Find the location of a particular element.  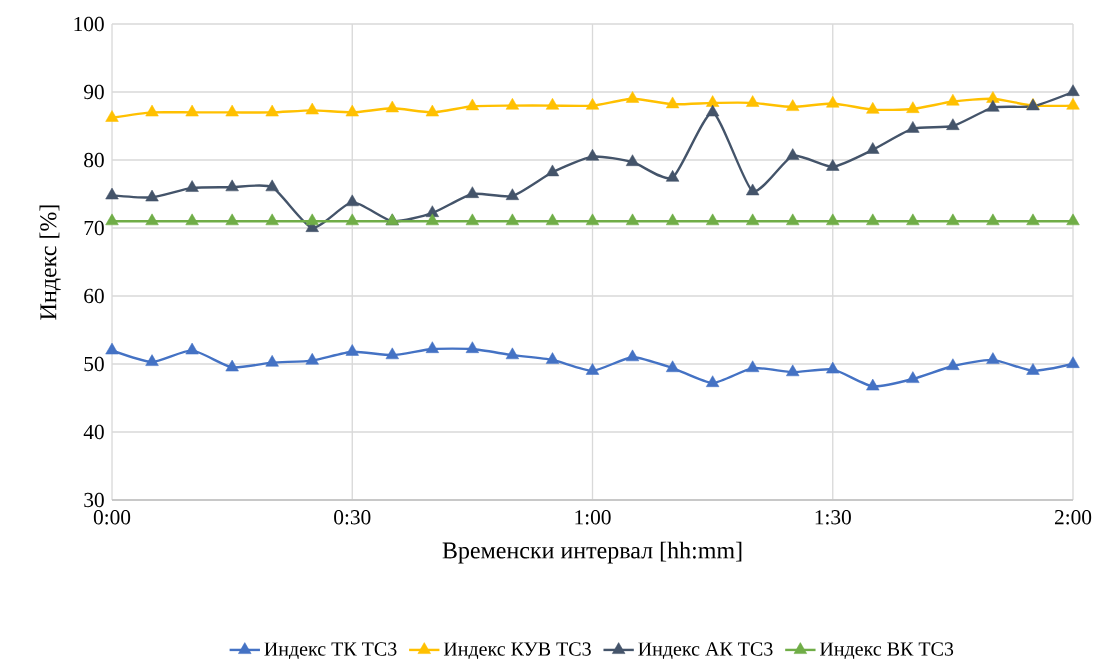

y-tick-label: 30 is located at coordinates (94, 500).